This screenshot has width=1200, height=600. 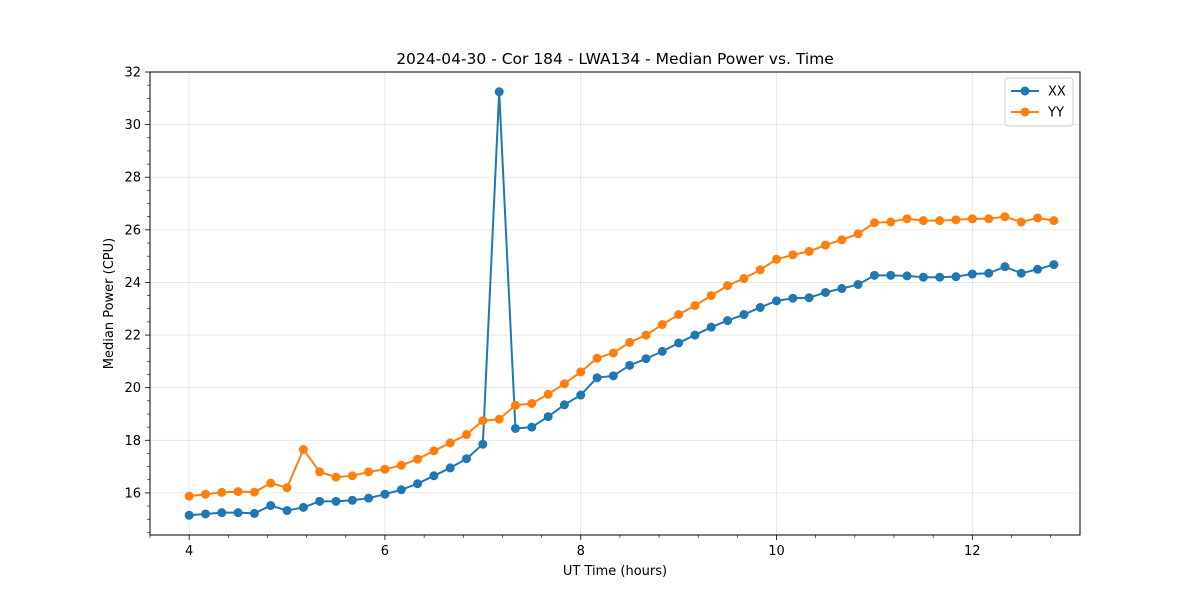 What do you see at coordinates (132, 230) in the screenshot?
I see `y-tick-label: 26` at bounding box center [132, 230].